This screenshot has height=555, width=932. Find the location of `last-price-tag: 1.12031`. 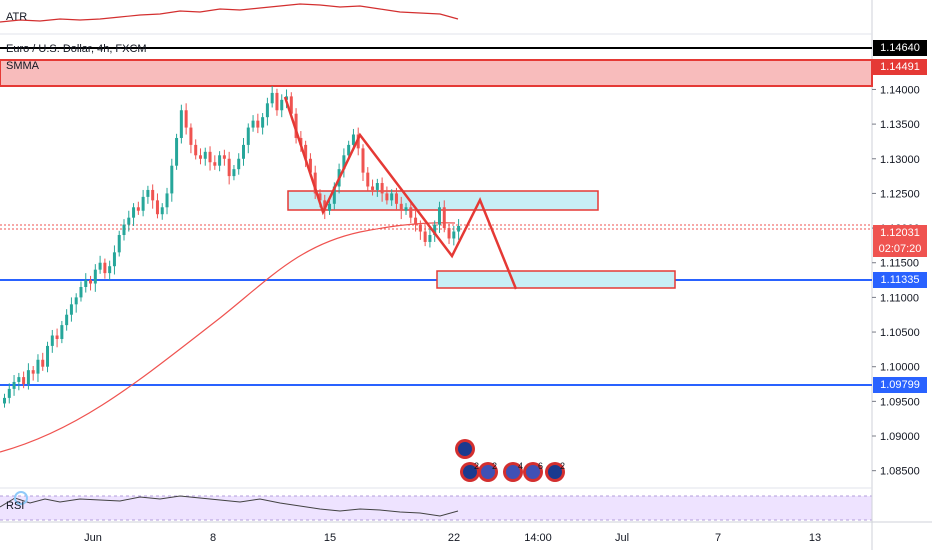

last-price-tag: 1.12031 is located at coordinates (900, 233).